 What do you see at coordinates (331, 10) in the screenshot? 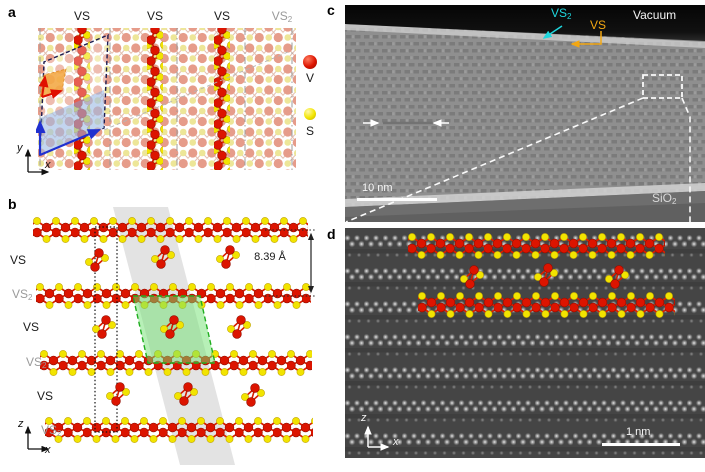
I see `panel-c-letter: c` at bounding box center [331, 10].